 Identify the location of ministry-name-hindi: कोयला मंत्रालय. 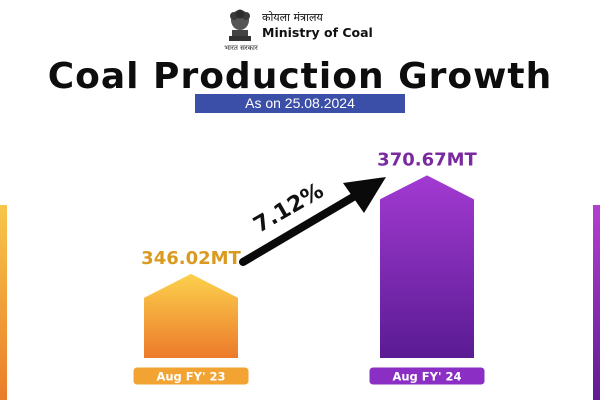
(292, 17).